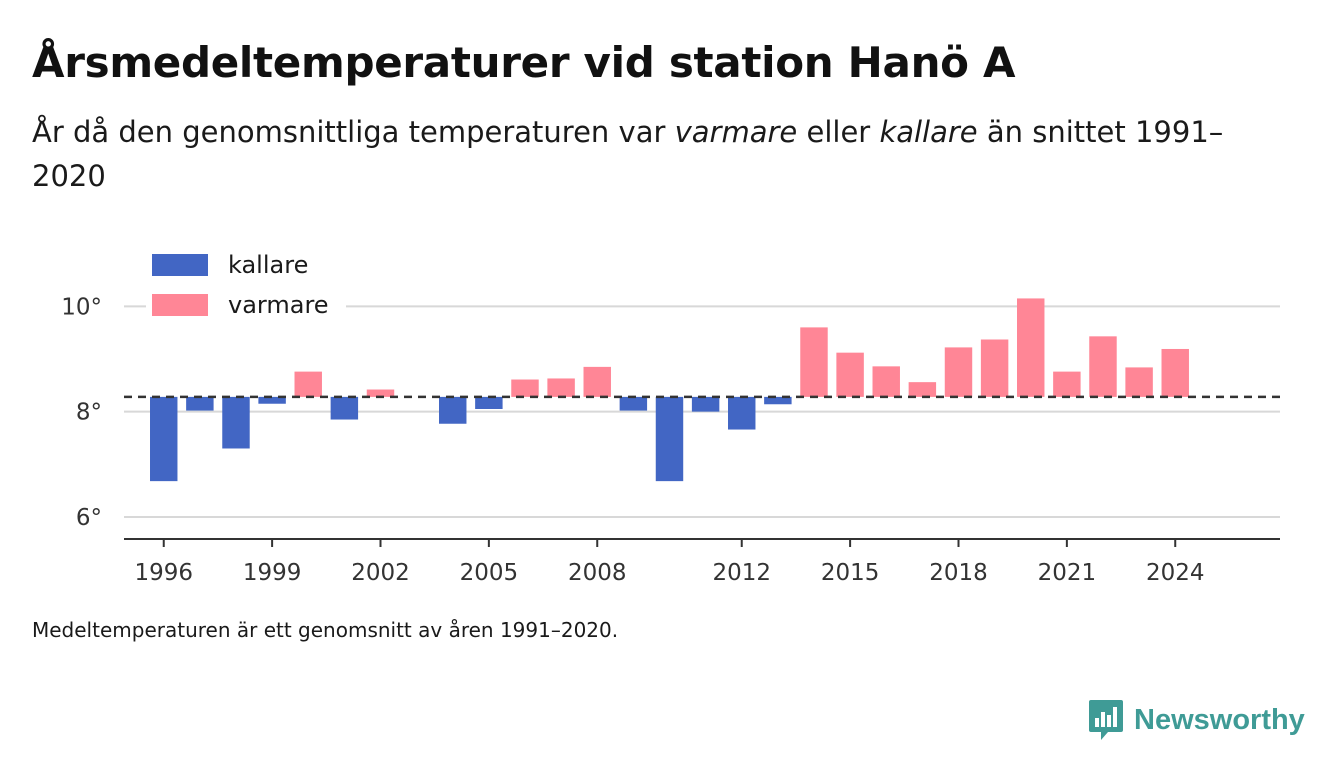  Describe the element at coordinates (268, 265) in the screenshot. I see `legend-label-cold: kallare` at that location.